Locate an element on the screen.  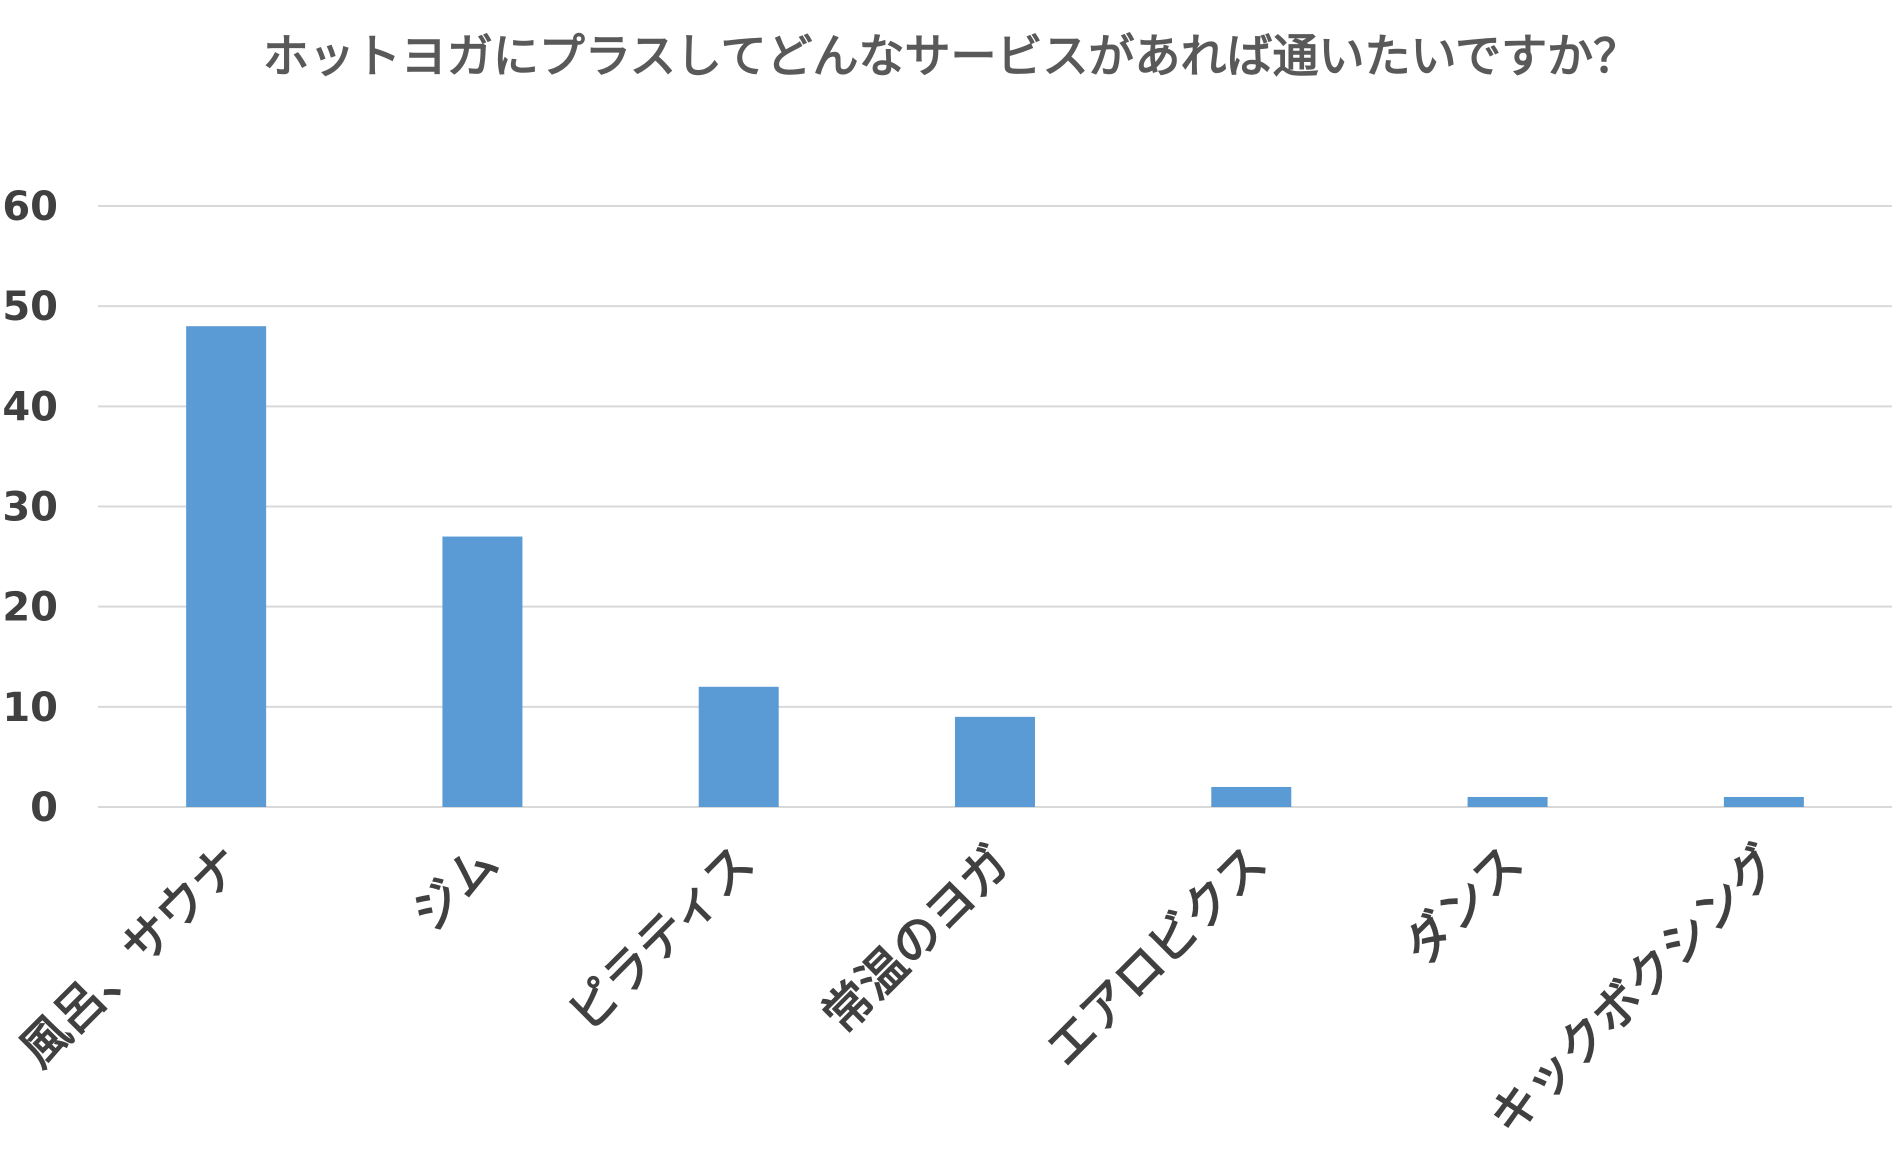
y-tick-label: 50 is located at coordinates (30, 307).